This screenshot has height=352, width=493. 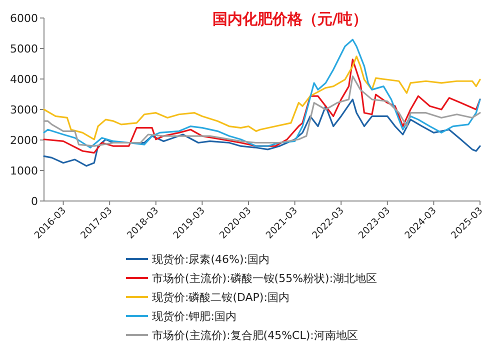 What do you see at coordinates (24, 110) in the screenshot?
I see `y-tick-label: 3000` at bounding box center [24, 110].